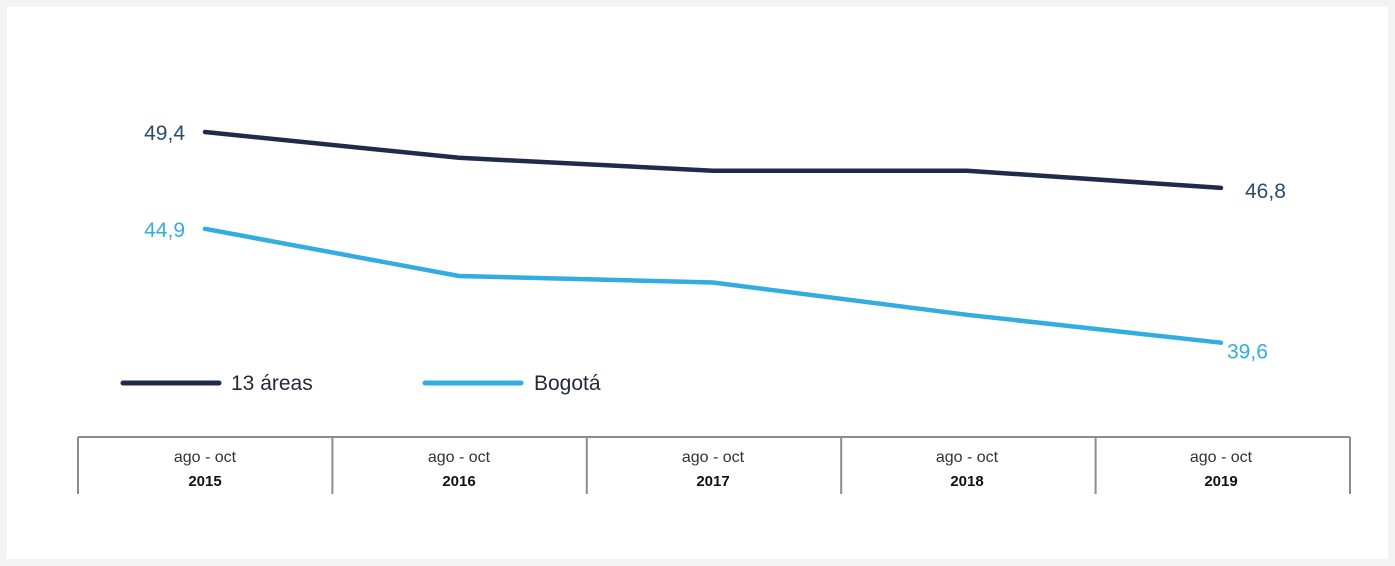 The height and width of the screenshot is (566, 1395). Describe the element at coordinates (1247, 352) in the screenshot. I see `data-label-bogota-2019: 39,6` at that location.